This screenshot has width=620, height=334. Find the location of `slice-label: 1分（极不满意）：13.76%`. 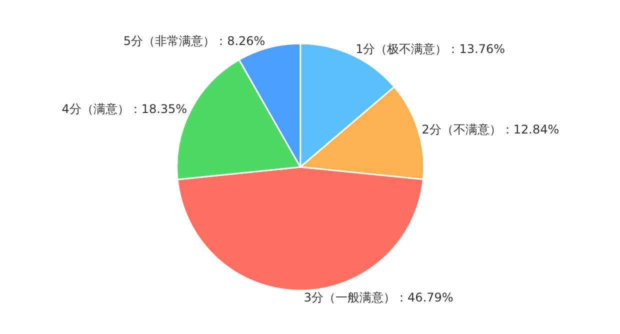

slice-label: 1分（极不满意）：13.76% is located at coordinates (430, 49).